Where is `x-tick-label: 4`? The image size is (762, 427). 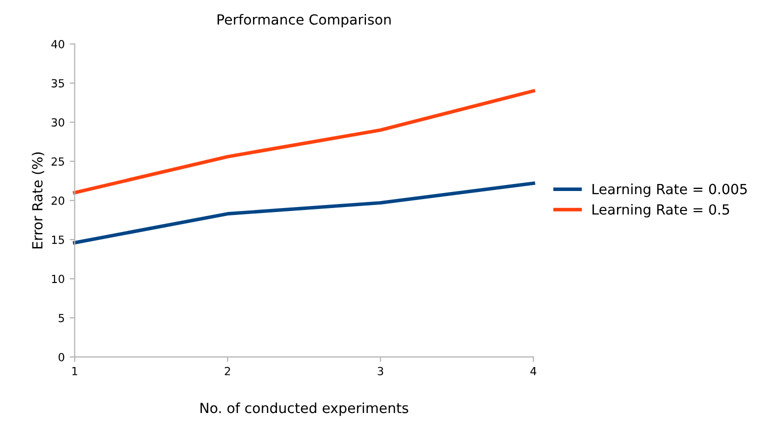
x-tick-label: 4 is located at coordinates (533, 371).